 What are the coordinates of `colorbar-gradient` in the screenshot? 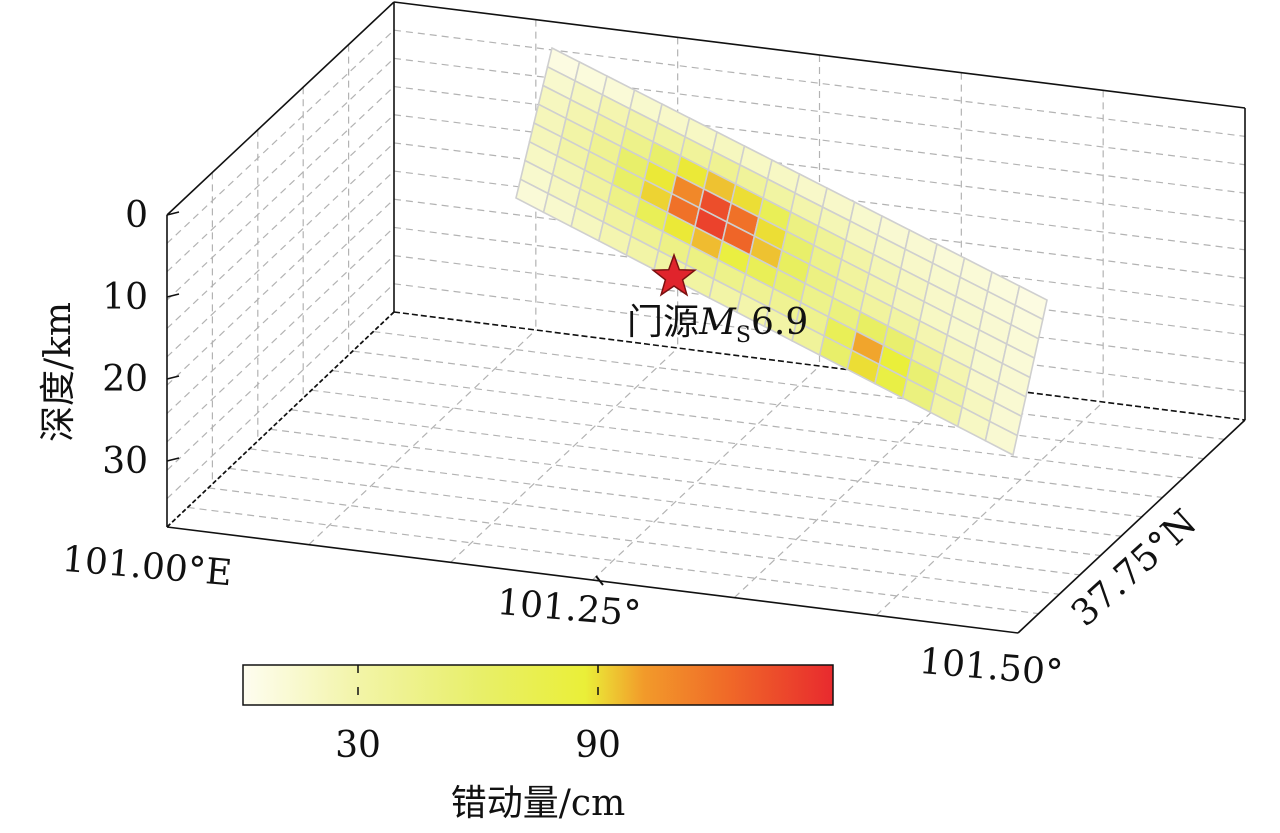 It's located at (538, 685).